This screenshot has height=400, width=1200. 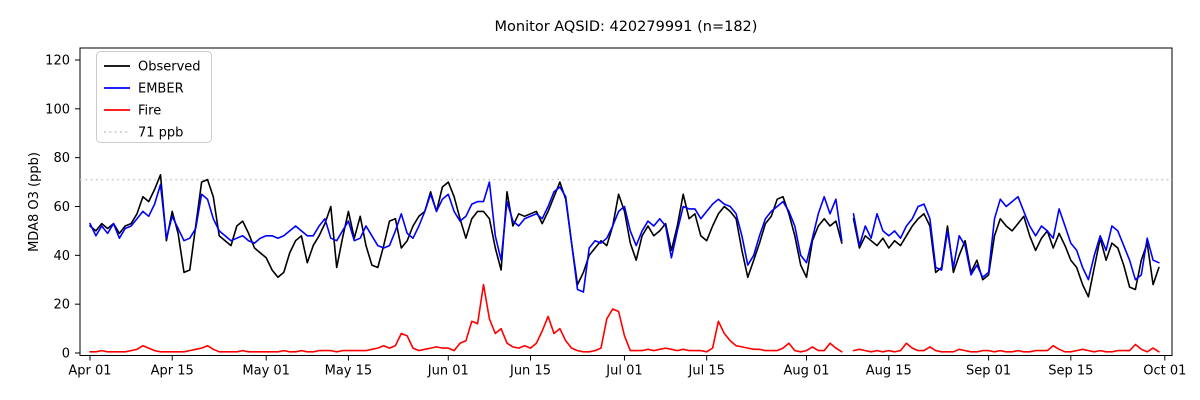 I want to click on x-tick-label: Jun 01, so click(x=448, y=371).